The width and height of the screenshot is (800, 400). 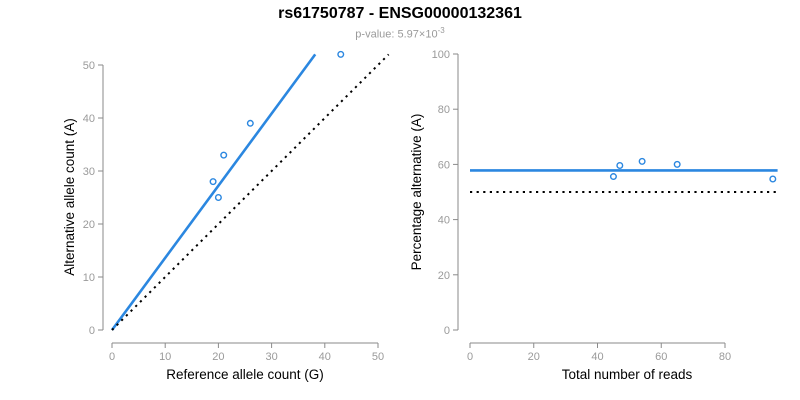 I want to click on y-tick-label: 80, so click(x=444, y=110).